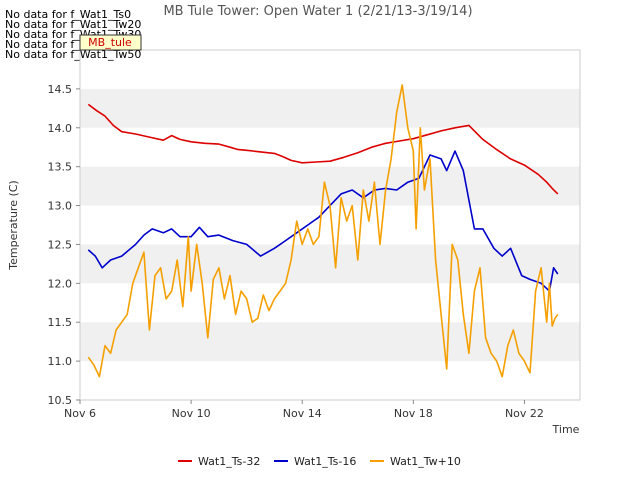 This screenshot has height=480, width=640. Describe the element at coordinates (302, 413) in the screenshot. I see `x-tick-label: Nov 14` at that location.